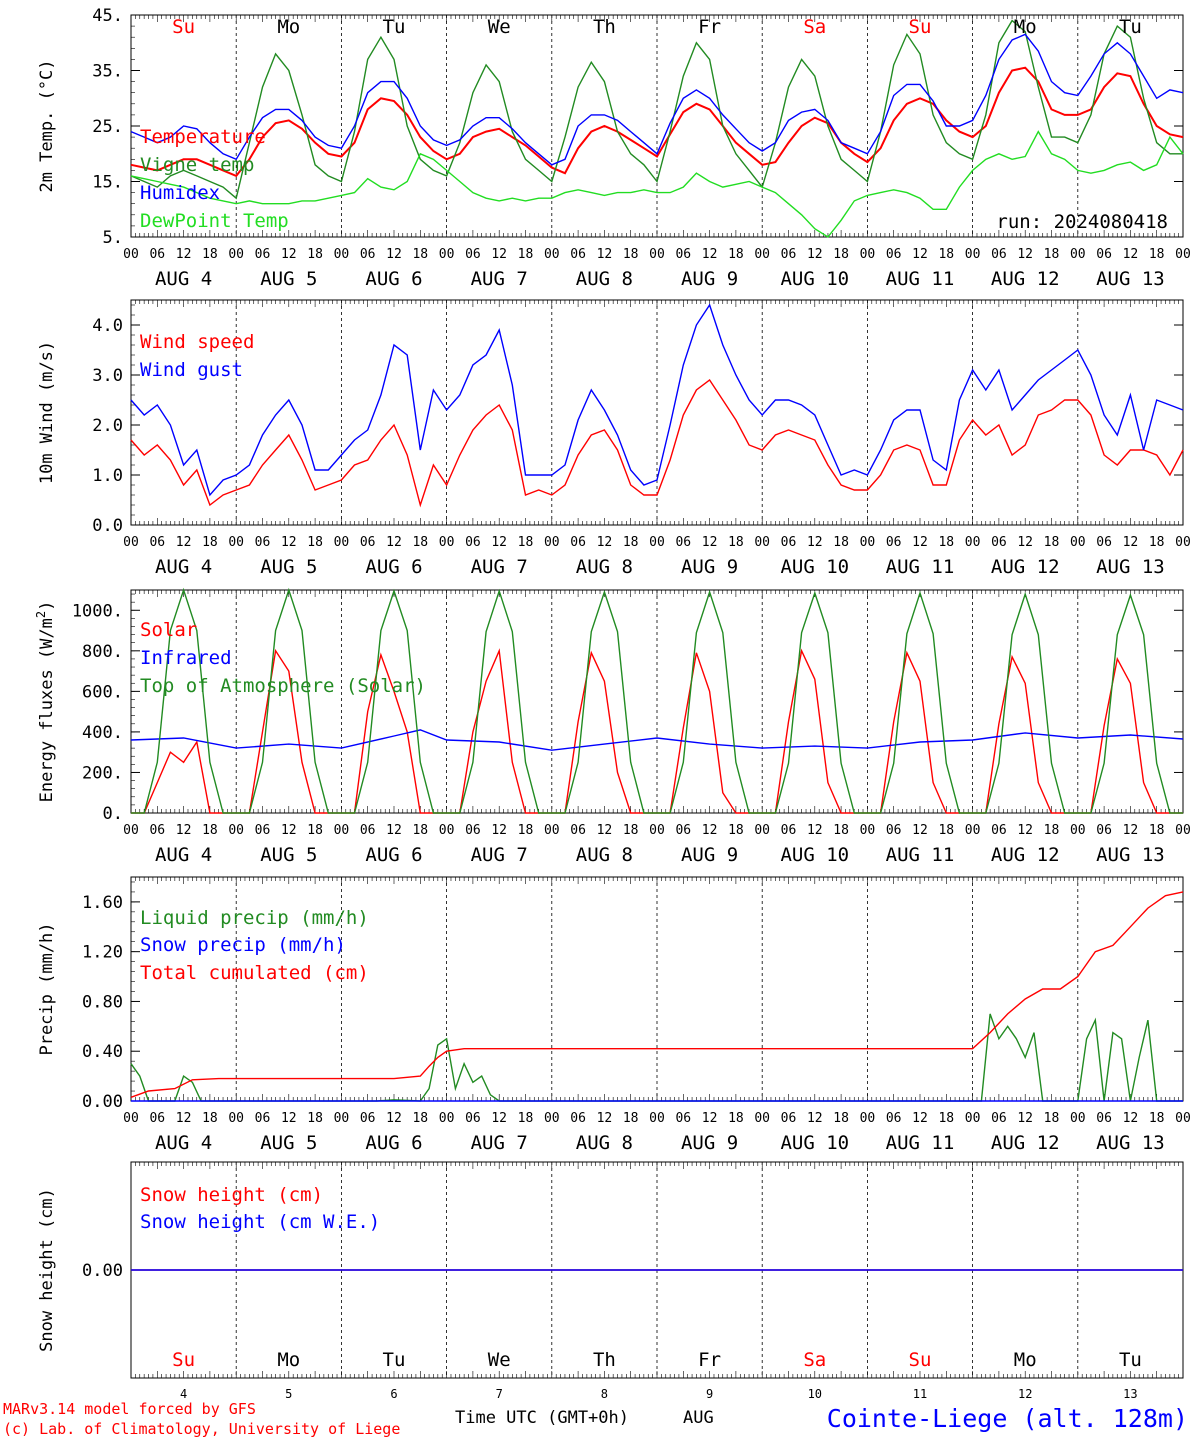 Image resolution: width=1194 pixels, height=1440 pixels. I want to click on footer-time-axis-label: Time UTC (GMT+0h), so click(542, 1418).